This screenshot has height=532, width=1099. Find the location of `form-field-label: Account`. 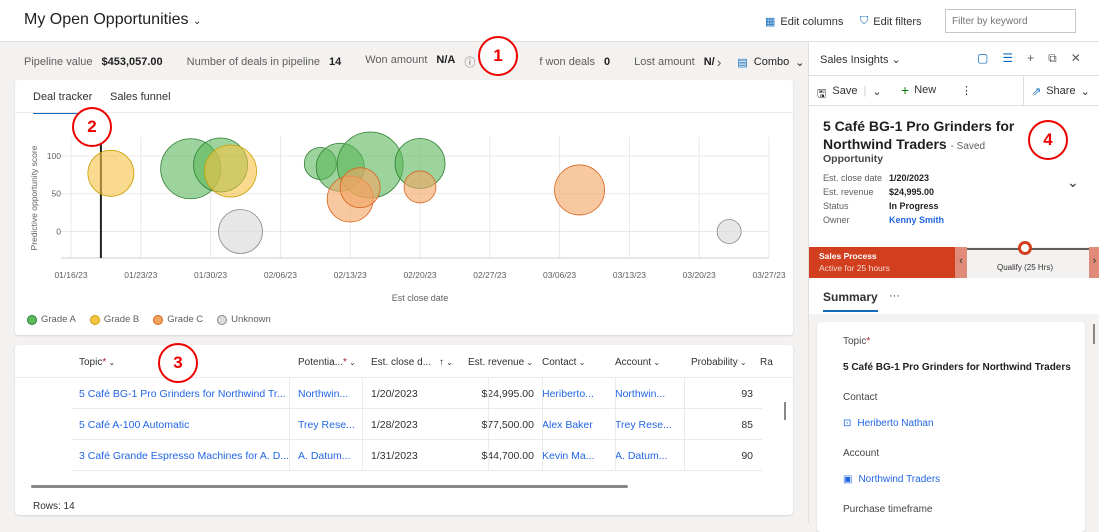

form-field-label: Account is located at coordinates (861, 453).